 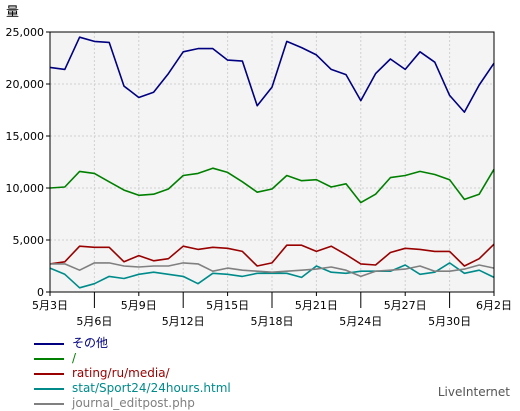 What do you see at coordinates (139, 305) in the screenshot?
I see `x-tick-label: 5月9日` at bounding box center [139, 305].